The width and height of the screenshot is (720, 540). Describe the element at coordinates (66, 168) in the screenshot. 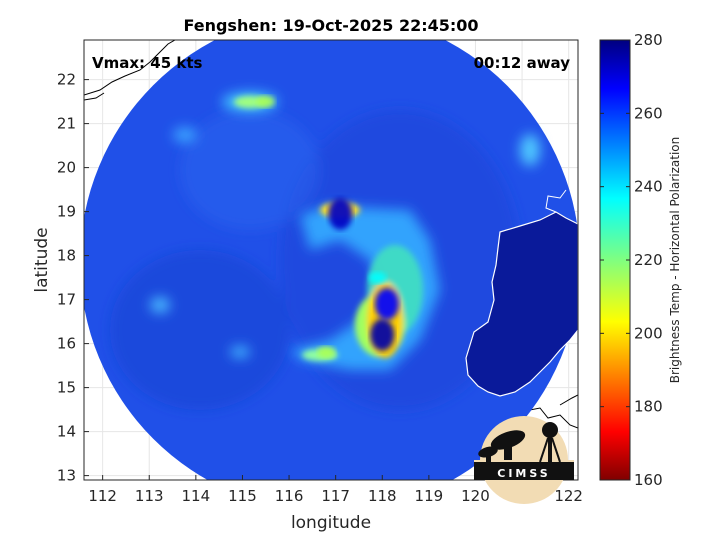

I see `y-tick-label: 20` at that location.